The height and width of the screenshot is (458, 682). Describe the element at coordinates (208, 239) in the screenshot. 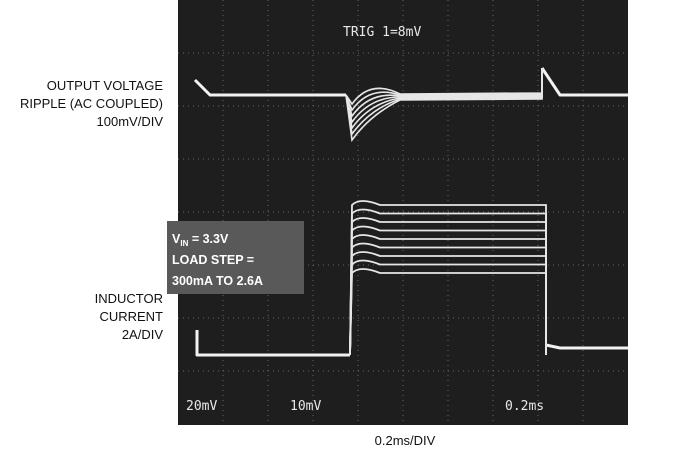

I see `vin-value: = 3.3V` at that location.